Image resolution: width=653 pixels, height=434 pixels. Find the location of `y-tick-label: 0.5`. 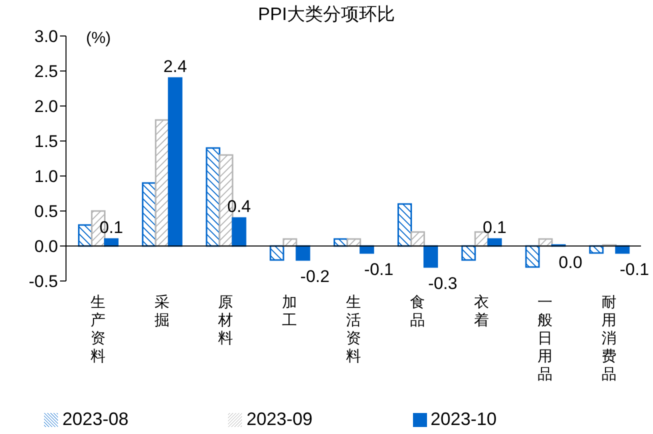

y-tick-label: 0.5 is located at coordinates (46, 212).